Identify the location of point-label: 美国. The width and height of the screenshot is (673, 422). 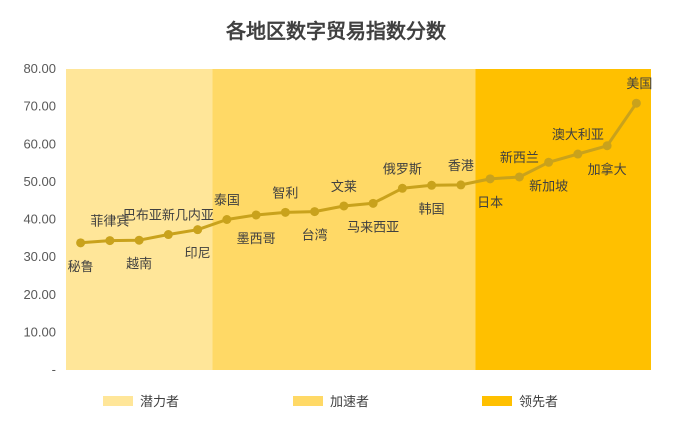
(639, 84).